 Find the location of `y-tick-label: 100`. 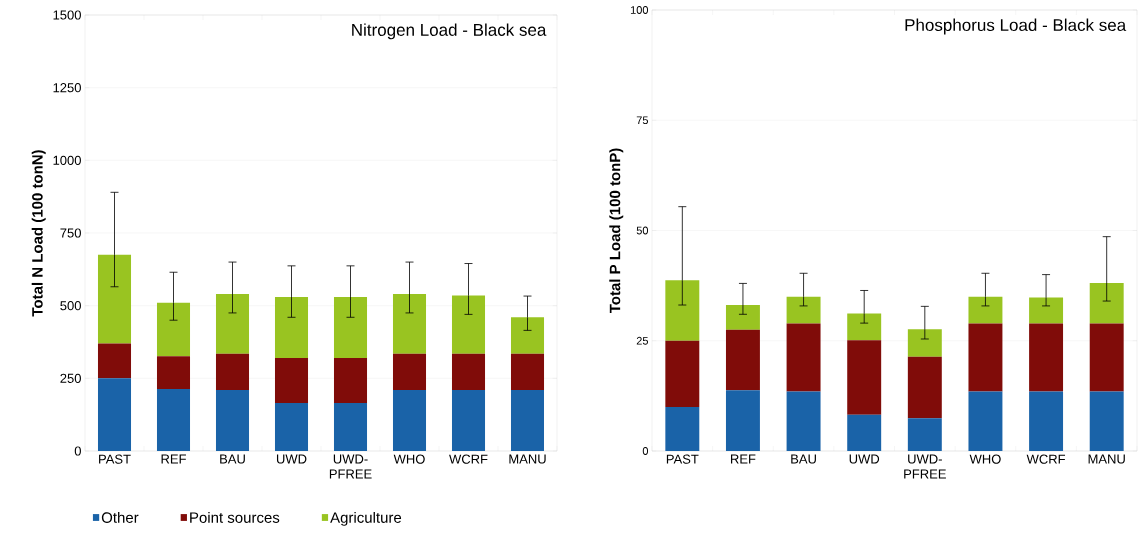

y-tick-label: 100 is located at coordinates (639, 10).